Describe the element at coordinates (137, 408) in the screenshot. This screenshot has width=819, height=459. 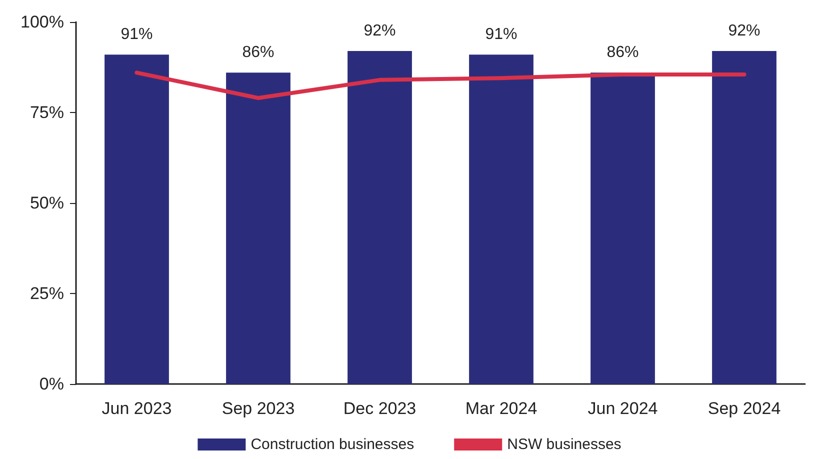
I see `x-tick-label: Jun 2023` at that location.